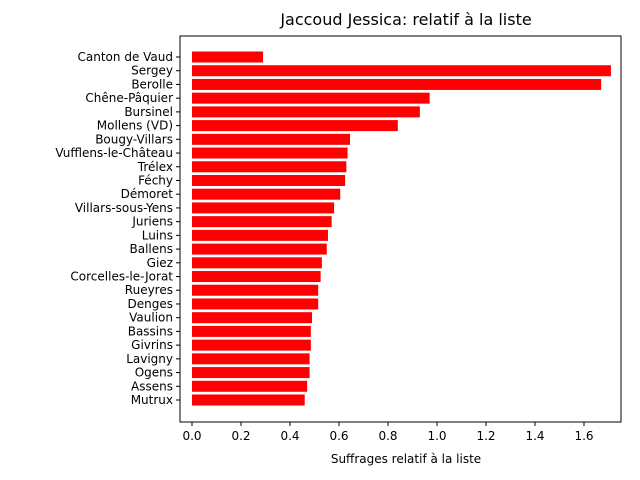 This screenshot has height=480, width=640. Describe the element at coordinates (191, 436) in the screenshot. I see `x-tick-label: 0.0` at that location.